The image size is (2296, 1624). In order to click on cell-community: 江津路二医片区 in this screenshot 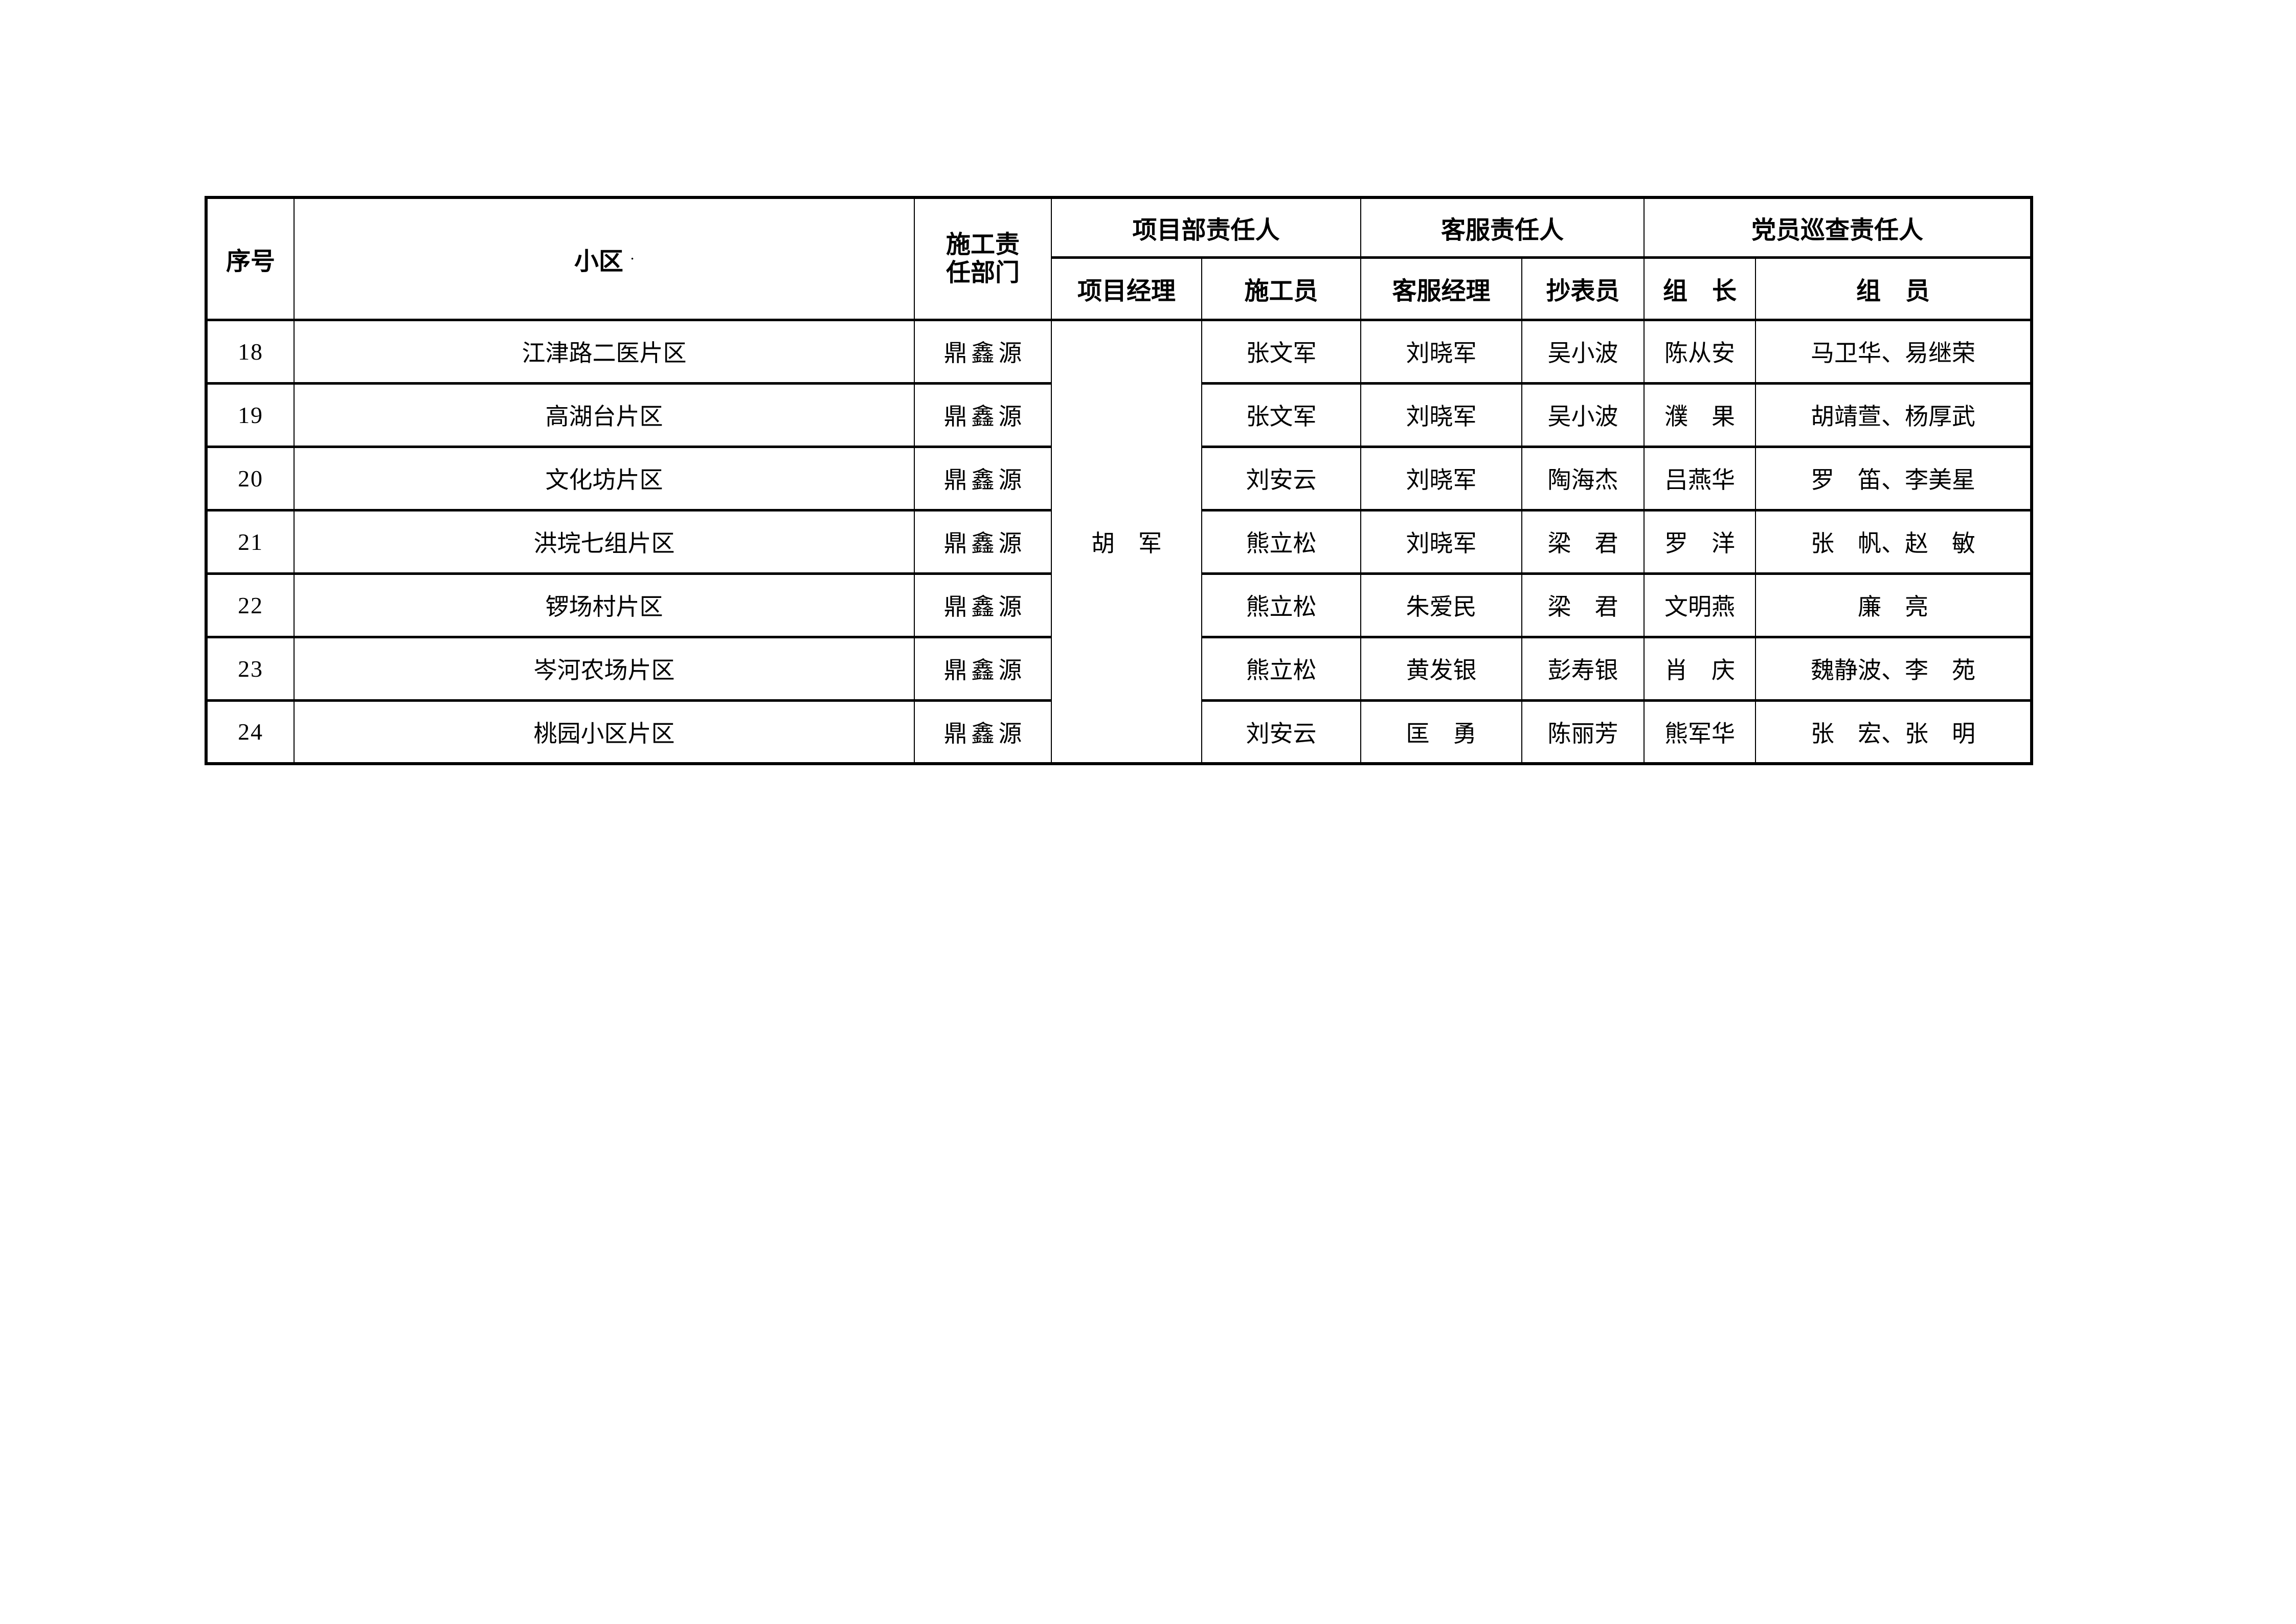, I will do `click(605, 351)`.